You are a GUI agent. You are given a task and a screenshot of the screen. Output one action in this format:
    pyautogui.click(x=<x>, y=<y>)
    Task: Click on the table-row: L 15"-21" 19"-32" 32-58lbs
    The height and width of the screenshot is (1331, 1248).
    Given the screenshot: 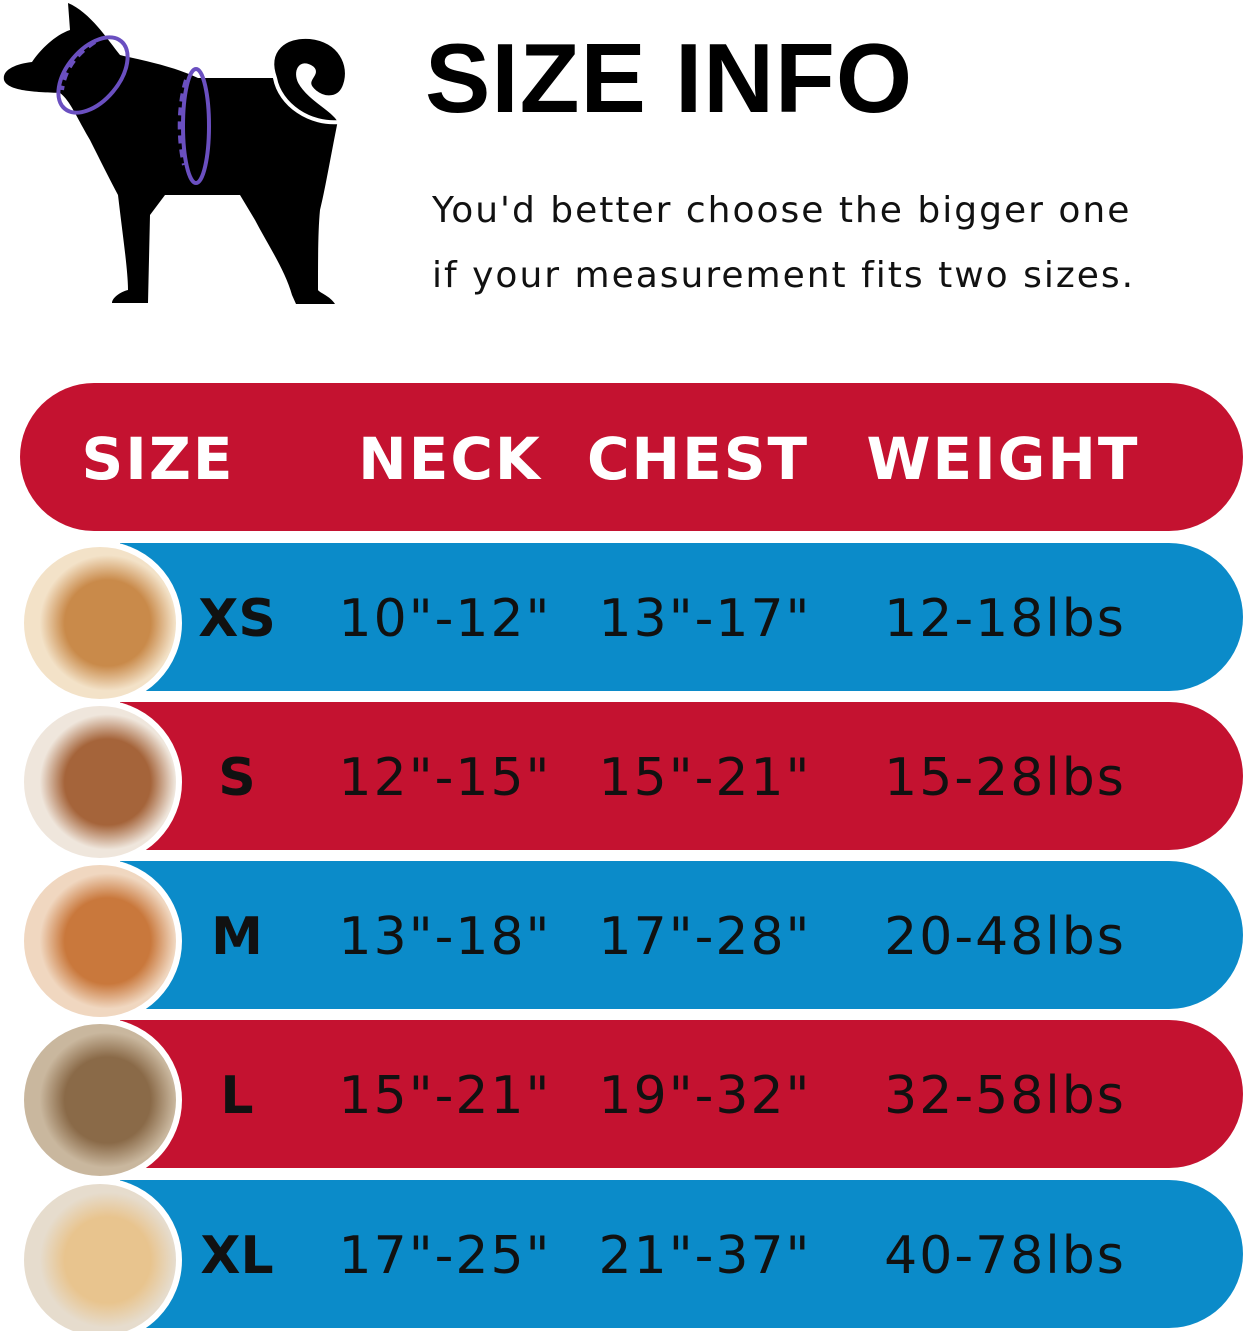 What is the action you would take?
    pyautogui.click(x=624, y=1100)
    